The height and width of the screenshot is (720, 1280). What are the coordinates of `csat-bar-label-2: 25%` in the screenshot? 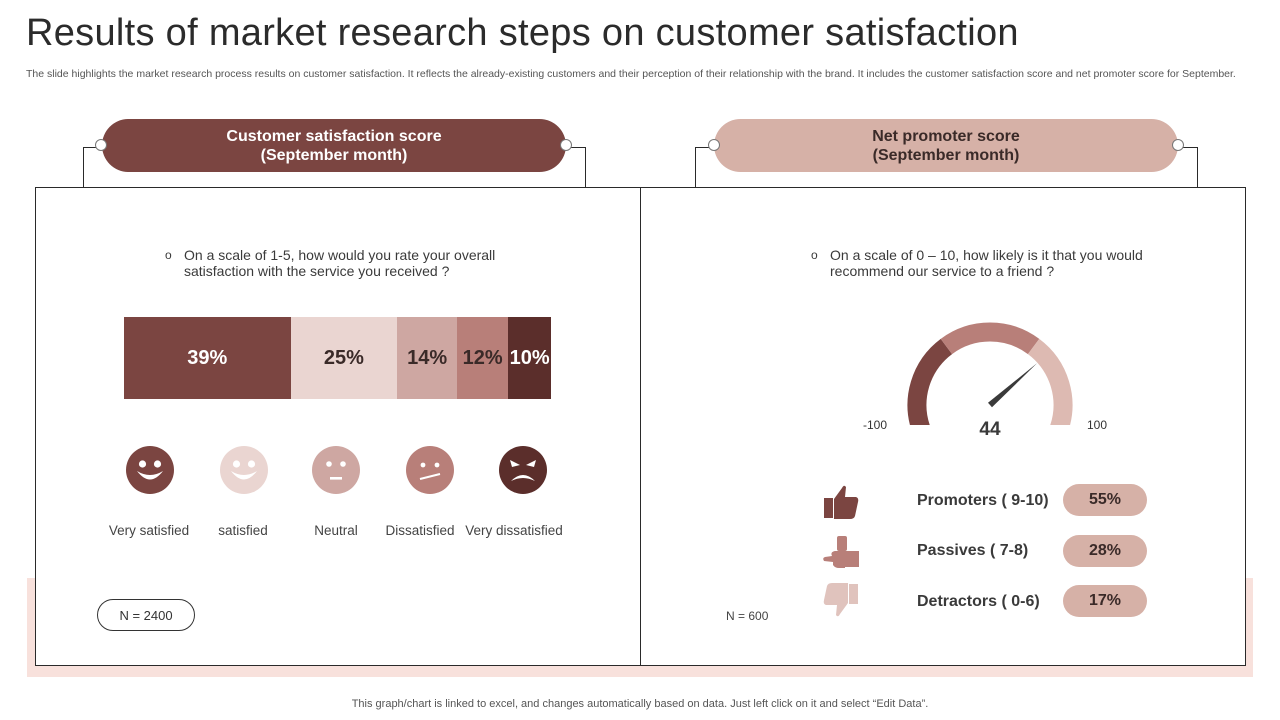 It's located at (343, 357).